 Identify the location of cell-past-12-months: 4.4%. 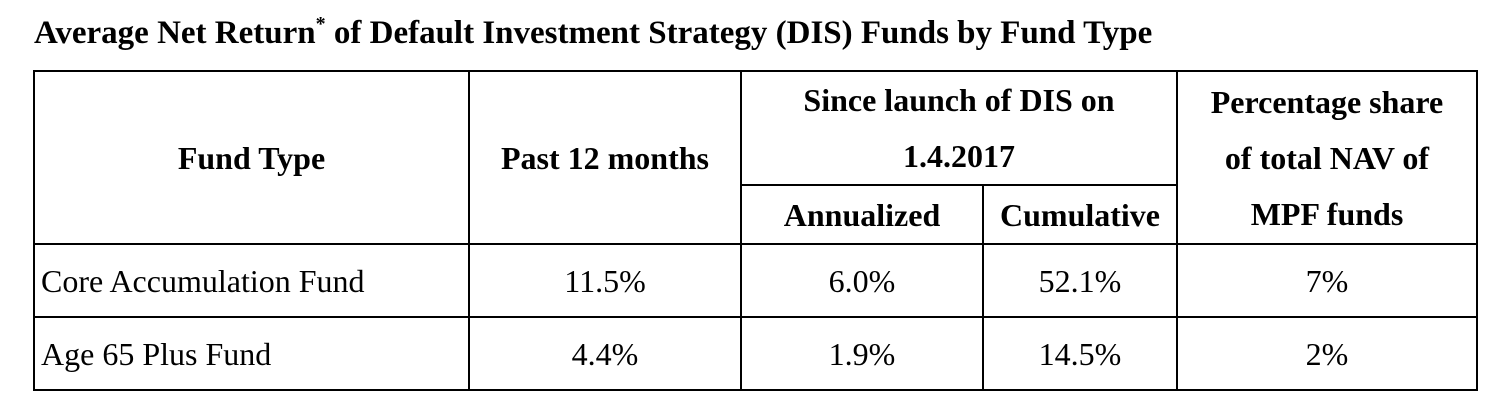
(605, 353).